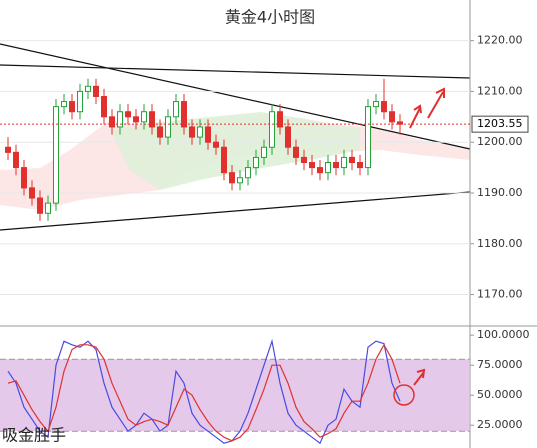 This screenshot has width=537, height=448. What do you see at coordinates (500, 90) in the screenshot?
I see `y-tick-label: 1210.00` at bounding box center [500, 90].